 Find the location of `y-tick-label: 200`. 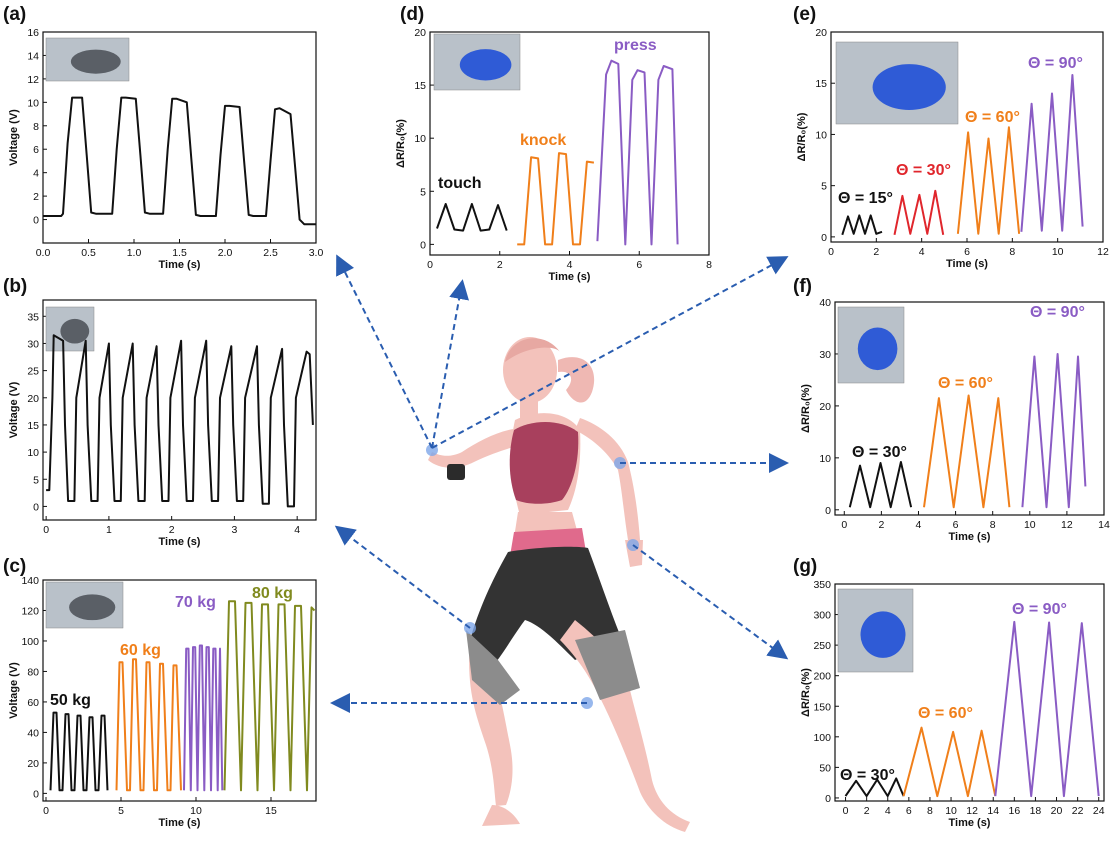

y-tick-label: 200 is located at coordinates (822, 677).